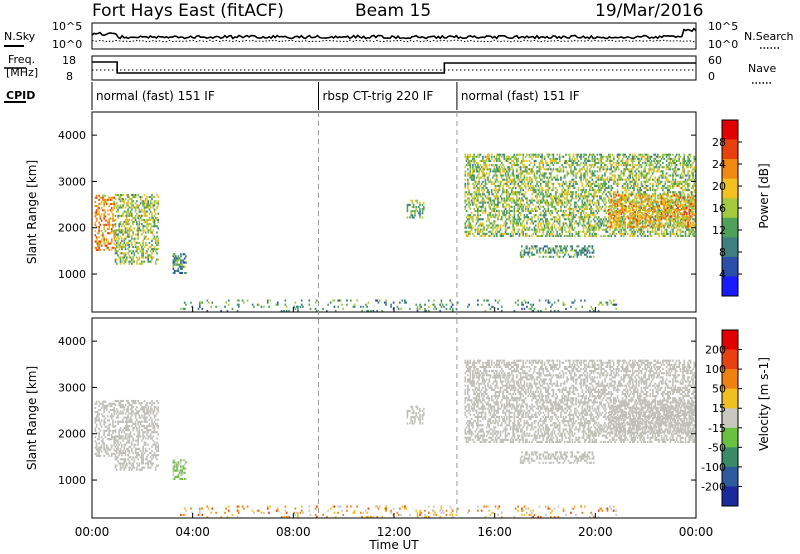  What do you see at coordinates (394, 36) in the screenshot?
I see `nsky-panel-frame` at bounding box center [394, 36].